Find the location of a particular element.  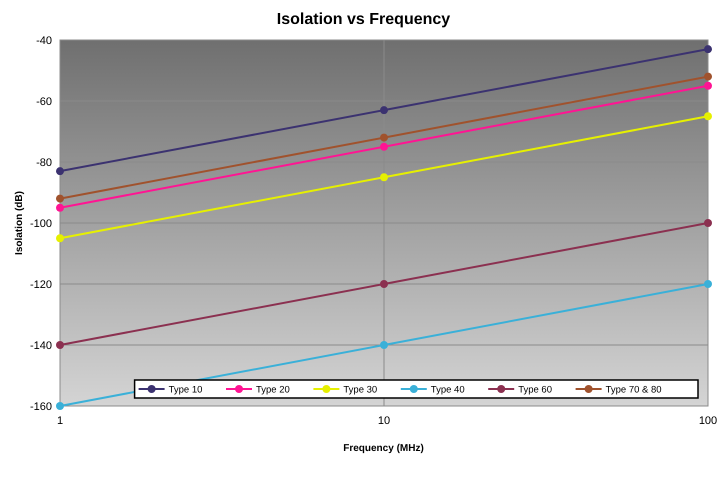

x-axis-title: Frequency (MHz) is located at coordinates (383, 448).